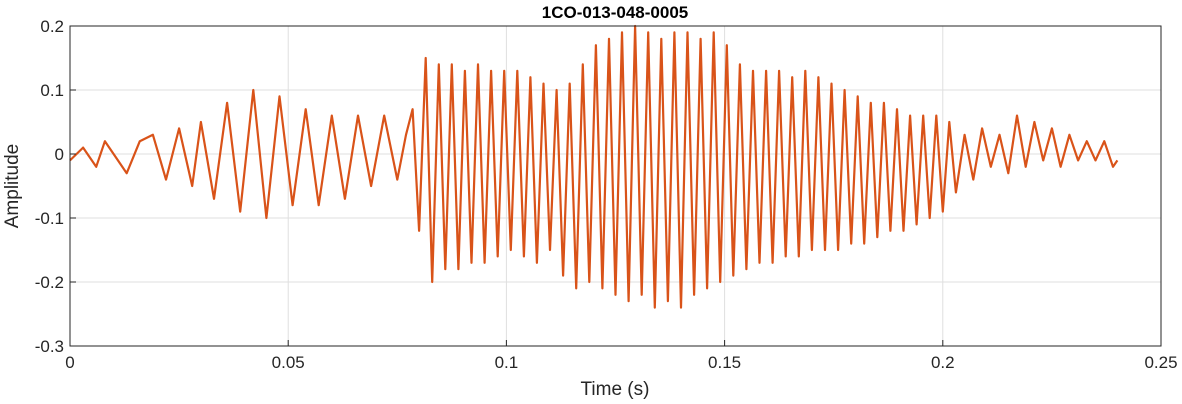 This screenshot has height=404, width=1182. I want to click on y-tick-label: -0.2, so click(49, 282).